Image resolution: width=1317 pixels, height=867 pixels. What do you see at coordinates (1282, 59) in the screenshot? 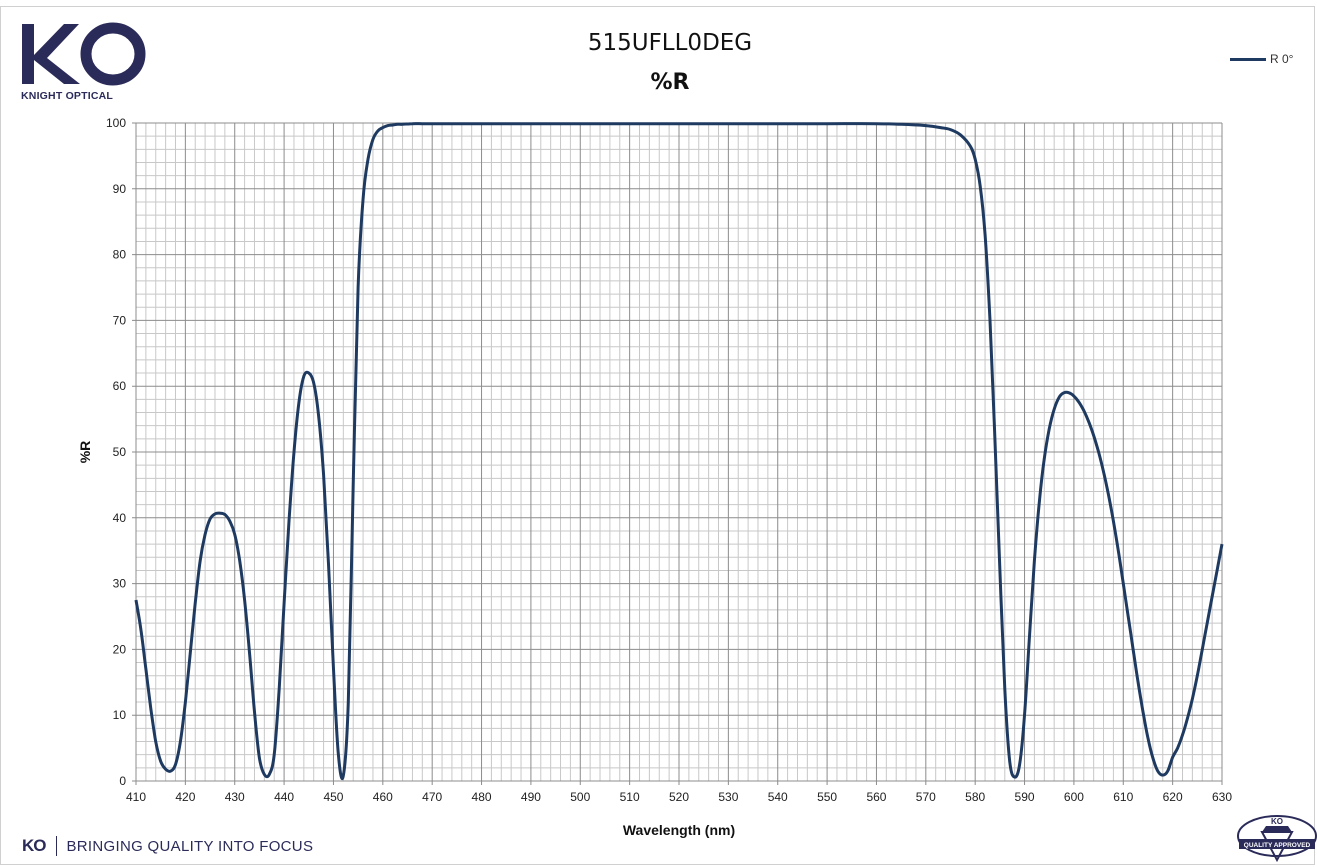
I see `legend-label: R 0°` at bounding box center [1282, 59].